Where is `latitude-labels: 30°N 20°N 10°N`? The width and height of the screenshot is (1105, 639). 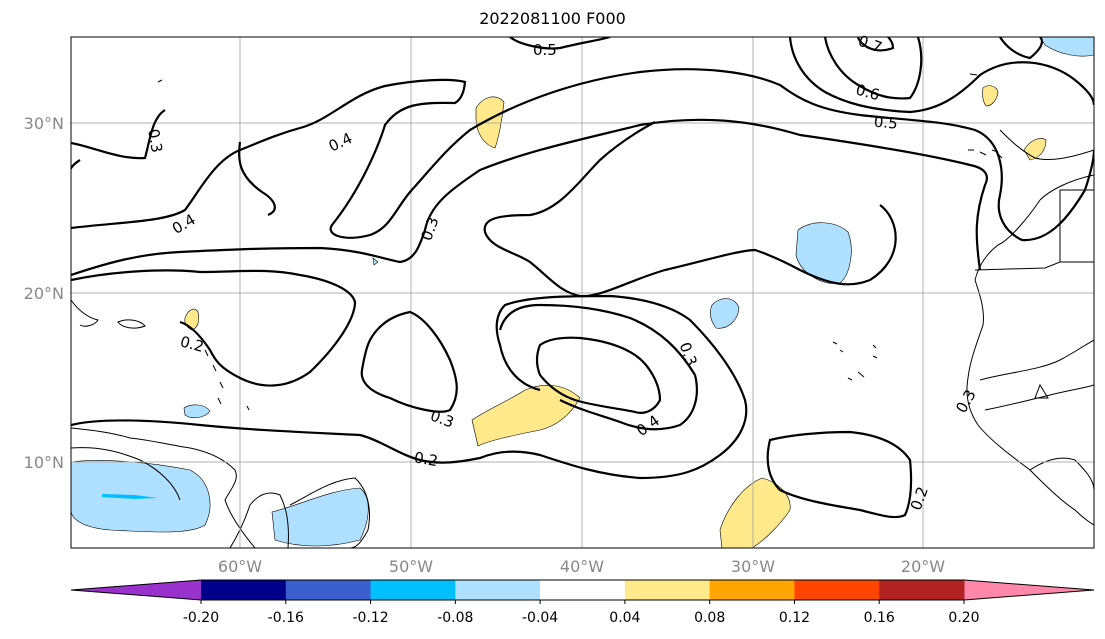
latitude-labels: 30°N 20°N 10°N is located at coordinates (44, 293).